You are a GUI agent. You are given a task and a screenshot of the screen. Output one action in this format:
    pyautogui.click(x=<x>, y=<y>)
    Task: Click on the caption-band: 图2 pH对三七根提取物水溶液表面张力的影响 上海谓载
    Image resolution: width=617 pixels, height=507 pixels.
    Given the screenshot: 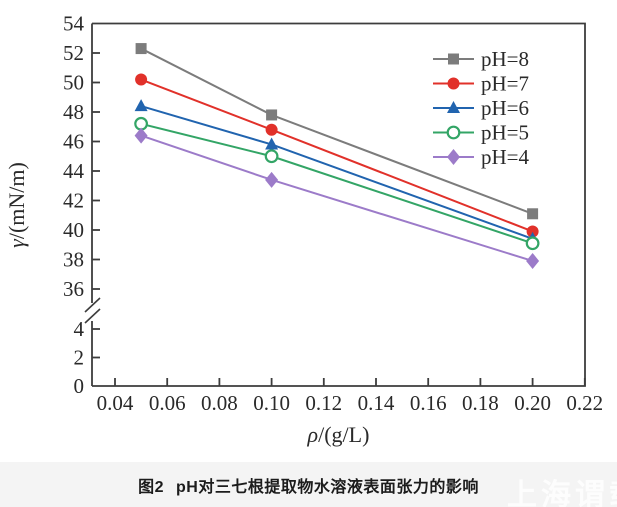 What is the action you would take?
    pyautogui.click(x=308, y=484)
    